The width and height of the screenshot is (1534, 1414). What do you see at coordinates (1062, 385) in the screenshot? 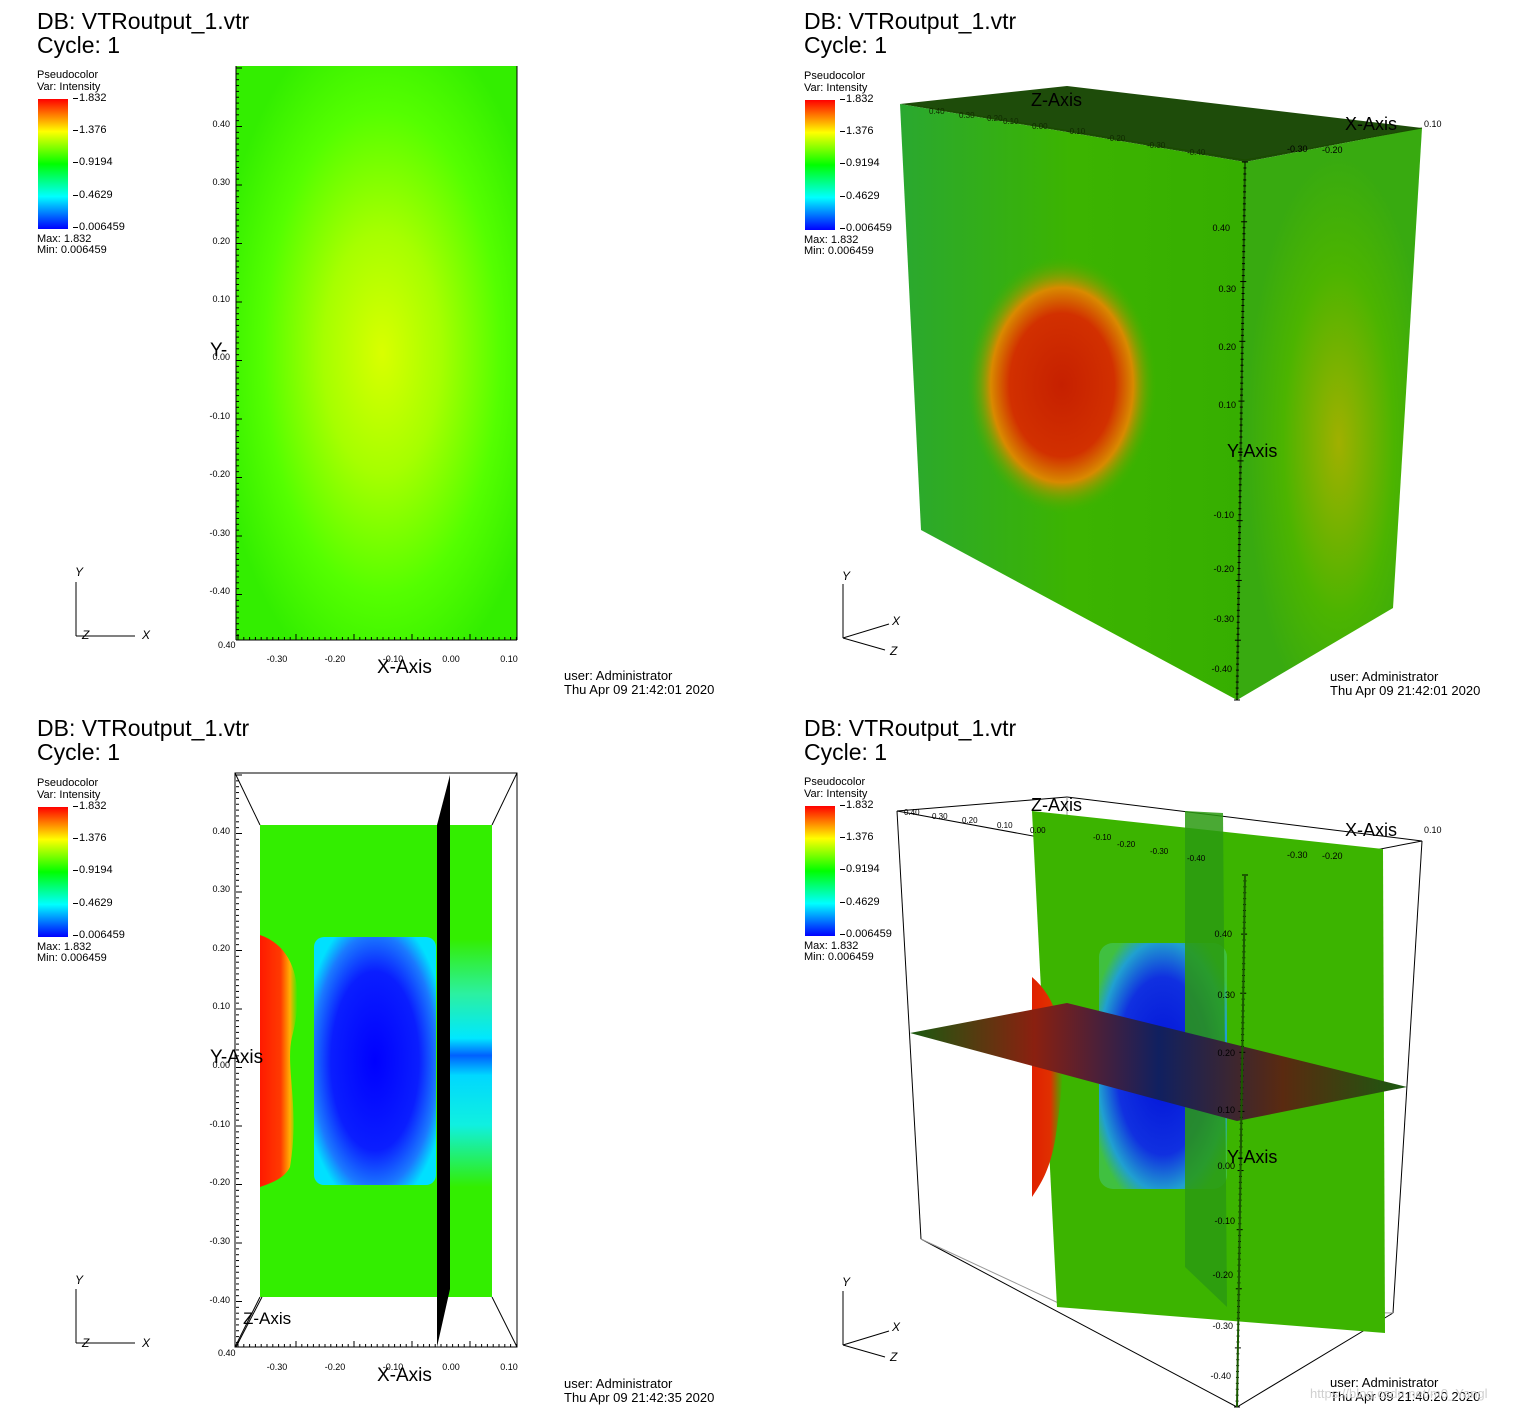
I see `high-intensity-region` at bounding box center [1062, 385].